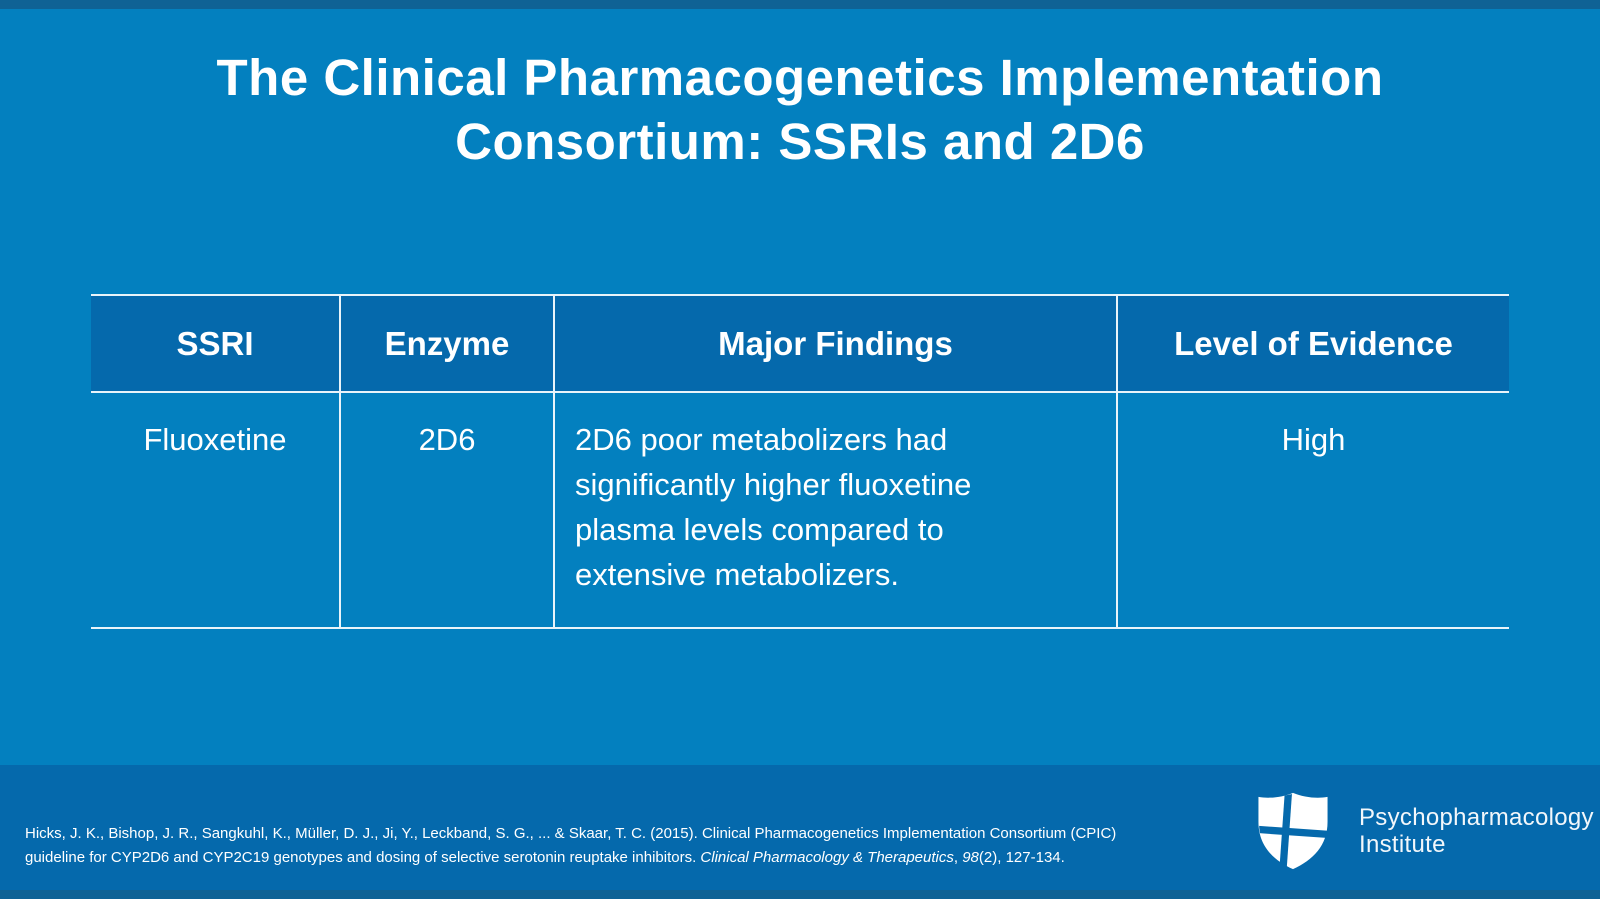 The width and height of the screenshot is (1600, 899). I want to click on citation-volume: 98, so click(970, 857).